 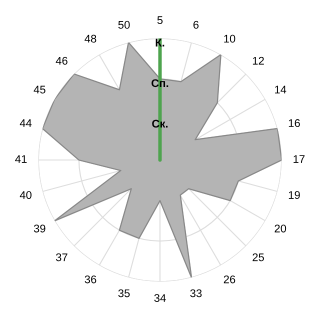 I want to click on spoke-label: 48, so click(x=90, y=38).